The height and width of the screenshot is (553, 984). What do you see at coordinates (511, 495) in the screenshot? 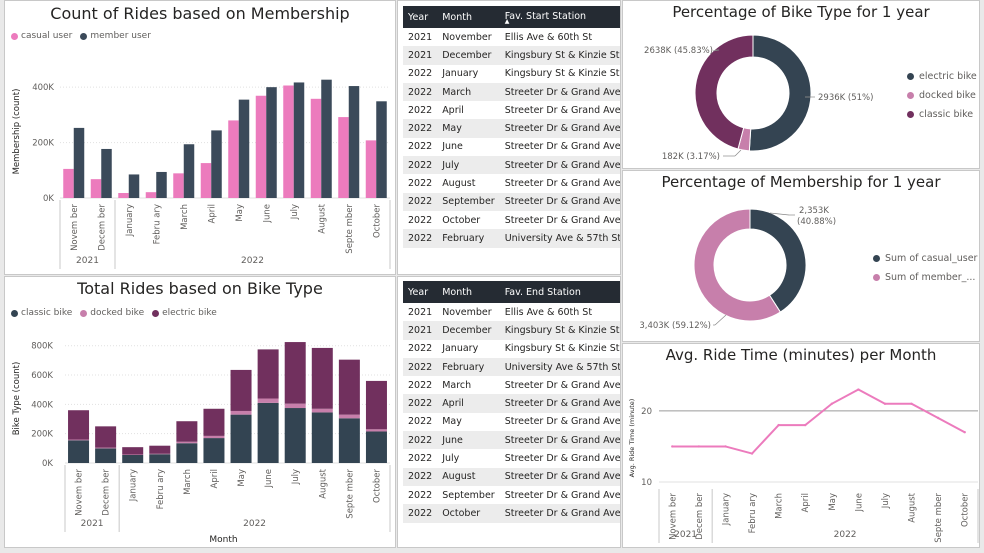
I see `table-row: 2022 September Streeter Dr & Grand Ave` at bounding box center [511, 495].